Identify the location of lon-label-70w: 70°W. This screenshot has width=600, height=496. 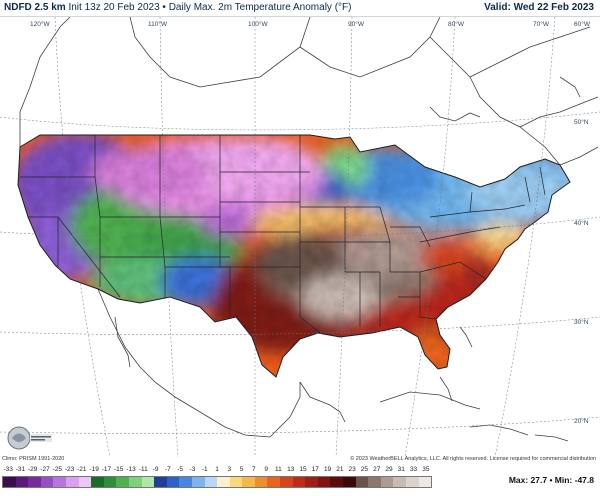
(541, 24).